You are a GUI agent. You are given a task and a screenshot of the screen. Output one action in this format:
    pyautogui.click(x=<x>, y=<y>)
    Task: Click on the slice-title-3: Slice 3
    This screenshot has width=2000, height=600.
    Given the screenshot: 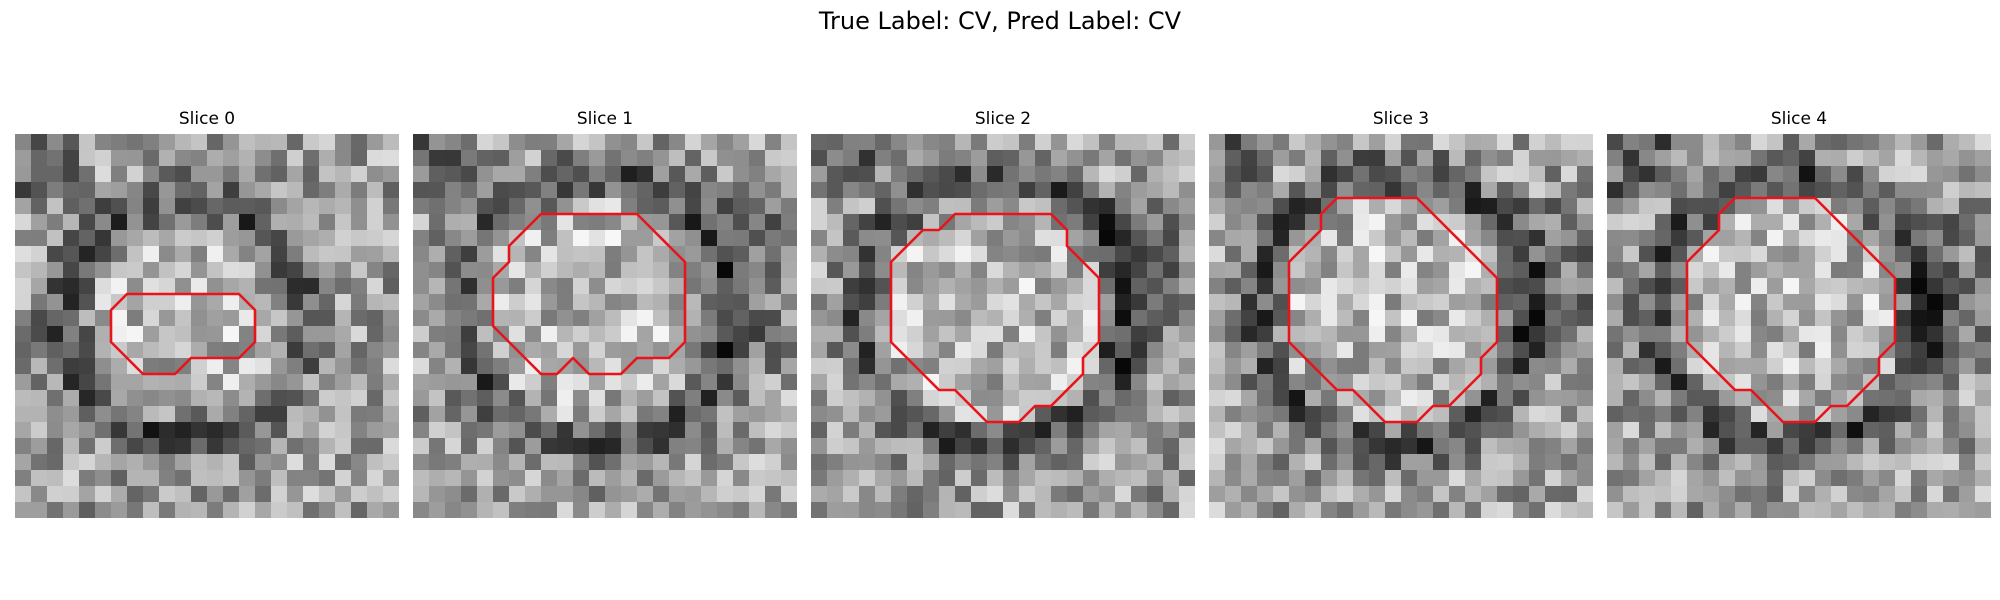 What is the action you would take?
    pyautogui.click(x=1401, y=119)
    